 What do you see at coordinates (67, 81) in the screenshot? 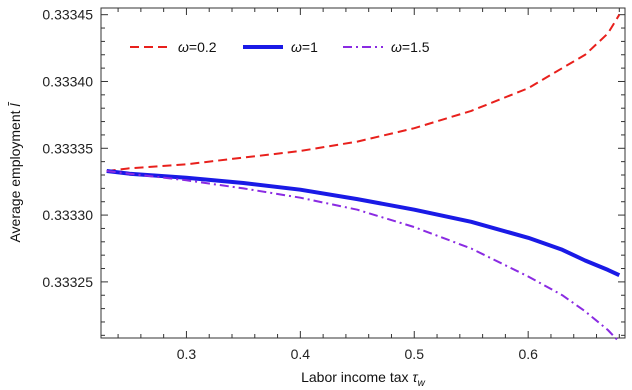
I see `y-tick-label: 0.33340` at bounding box center [67, 81].